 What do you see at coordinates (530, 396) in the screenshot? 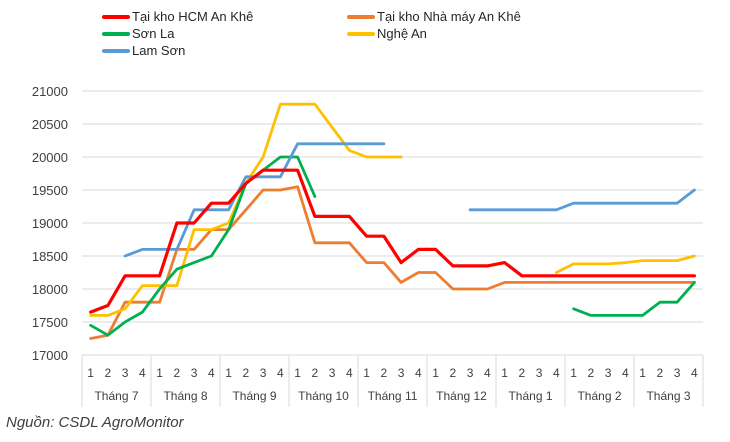
I see `x-month-label: Tháng 1` at bounding box center [530, 396].